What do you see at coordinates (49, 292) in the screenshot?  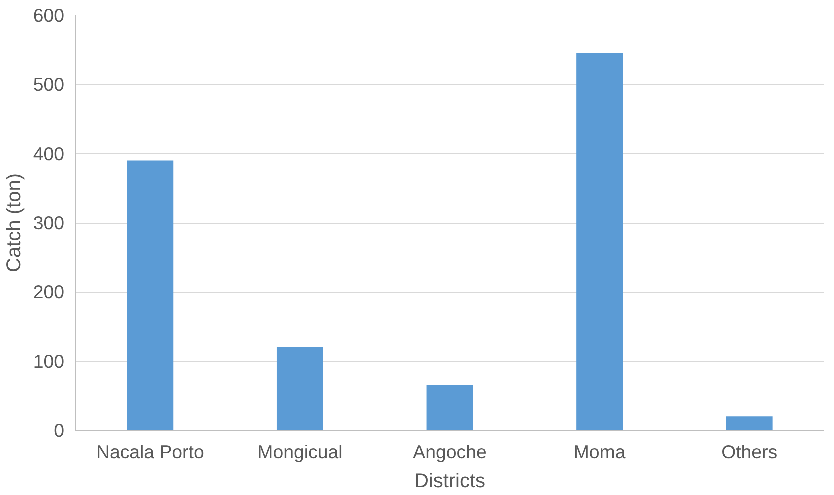 I see `y-tick-label: 200` at bounding box center [49, 292].